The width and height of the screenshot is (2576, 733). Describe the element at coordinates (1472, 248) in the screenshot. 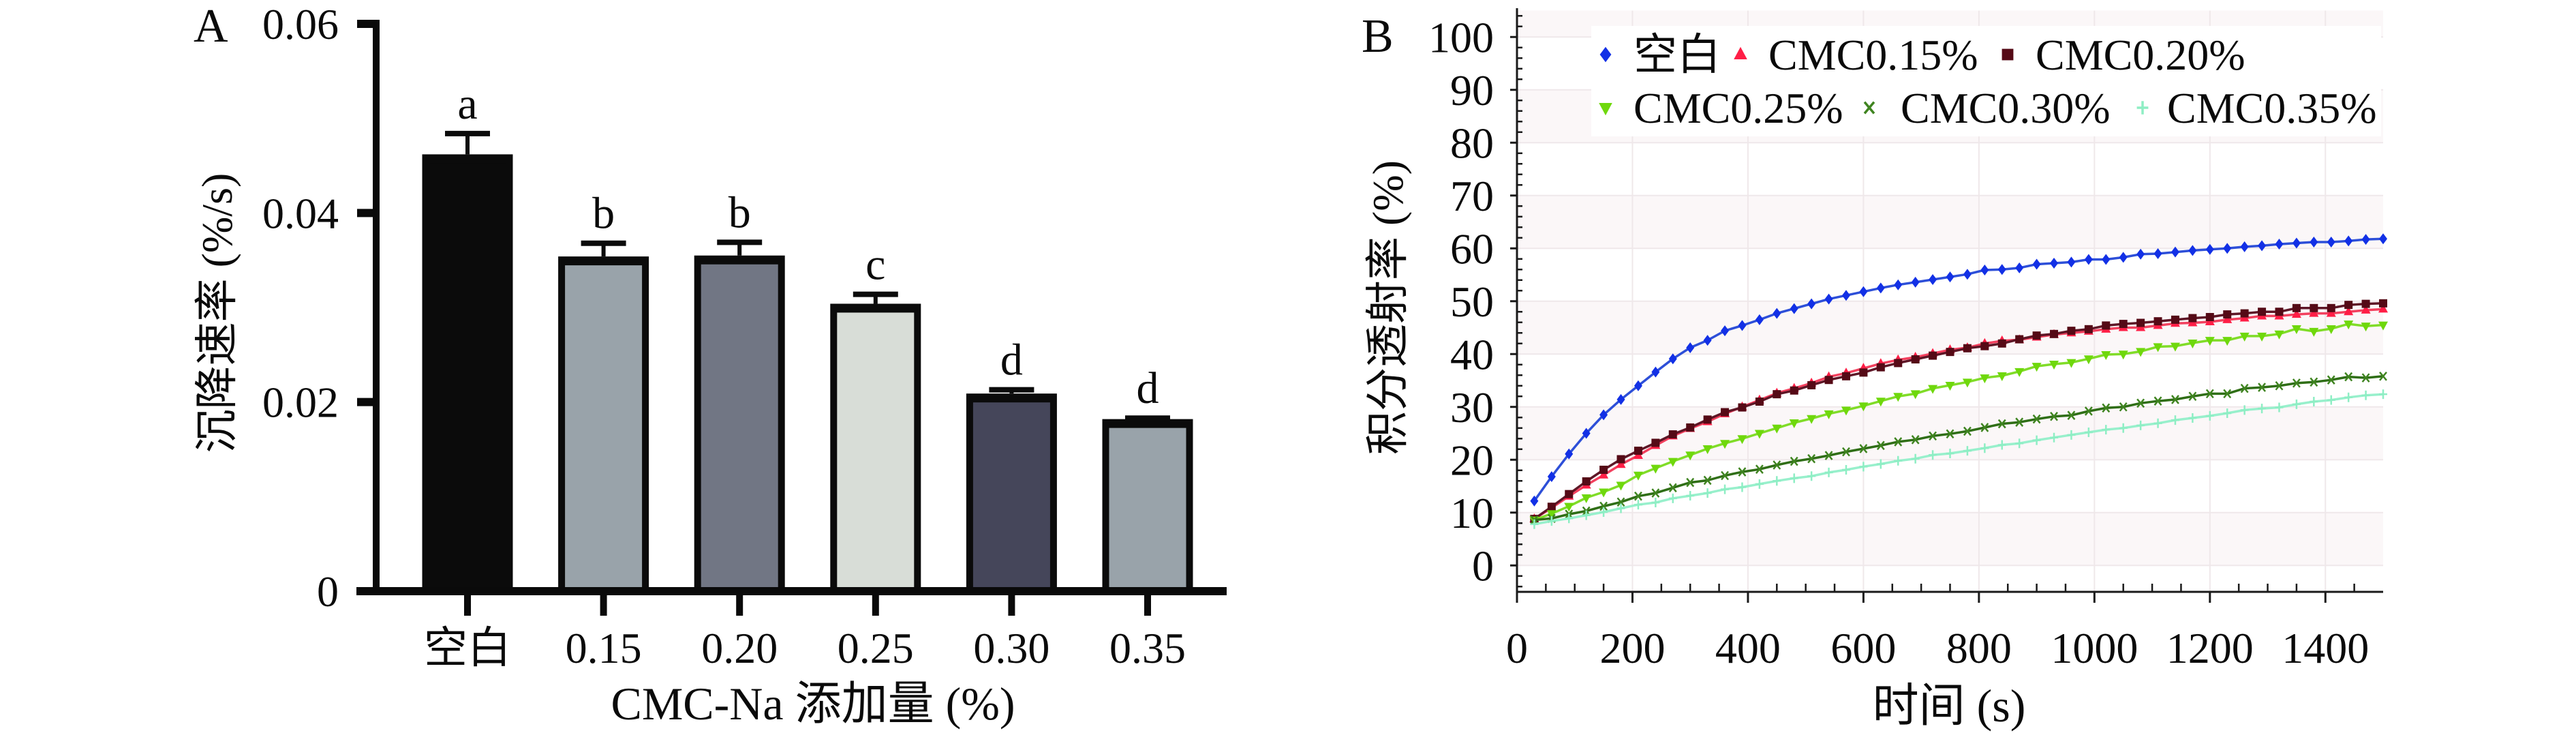

I see `y-tick-label: 60` at that location.